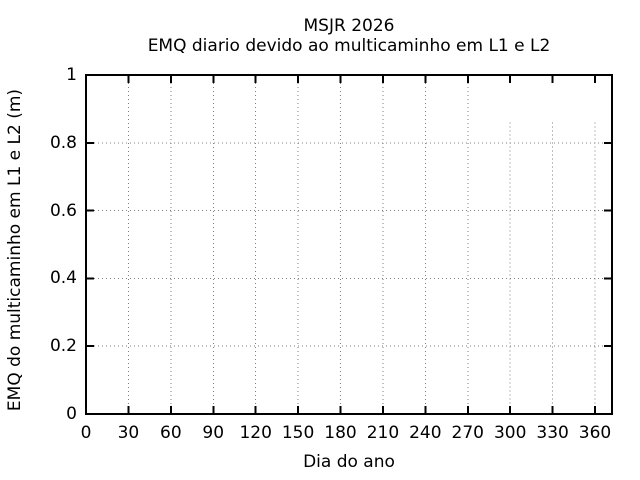  I want to click on x-tick-label: 120, so click(255, 433).